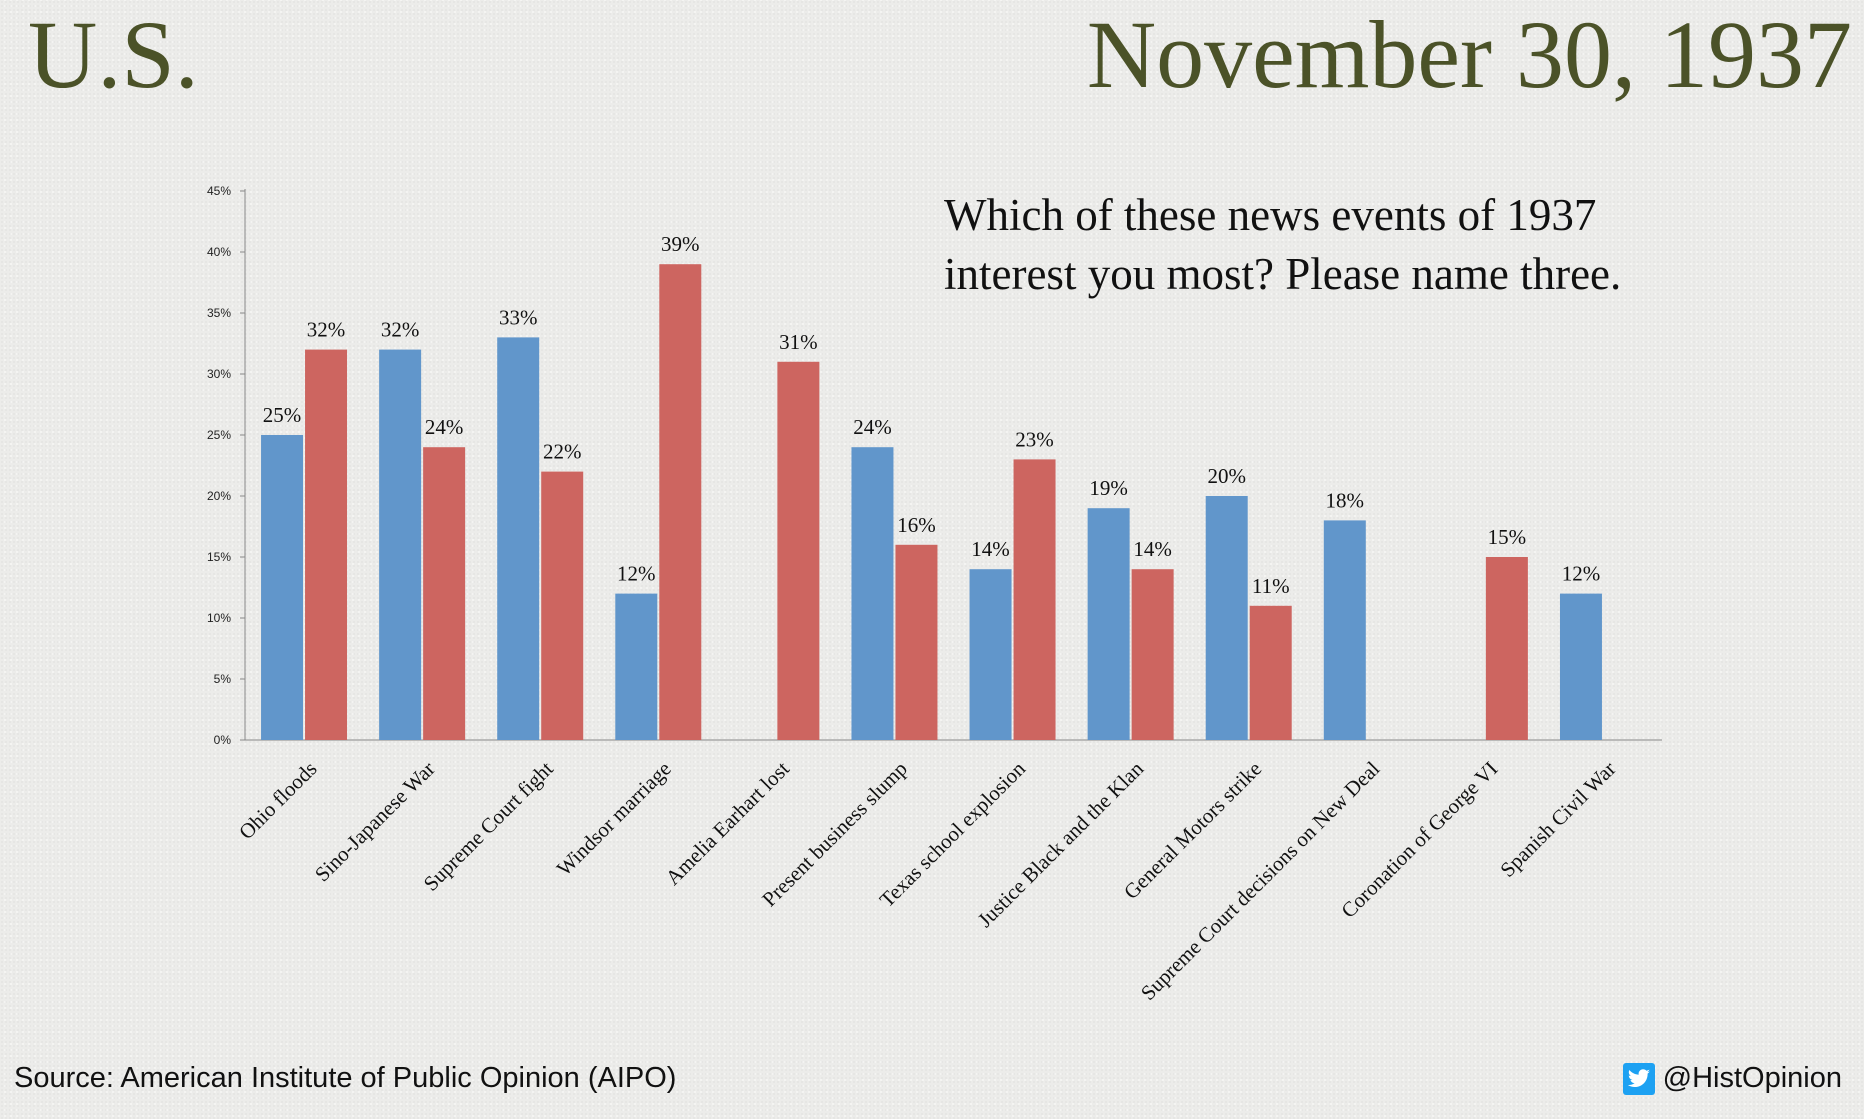 This screenshot has height=1119, width=1864. I want to click on twitter-handle: @HistOpinion, so click(1732, 1078).